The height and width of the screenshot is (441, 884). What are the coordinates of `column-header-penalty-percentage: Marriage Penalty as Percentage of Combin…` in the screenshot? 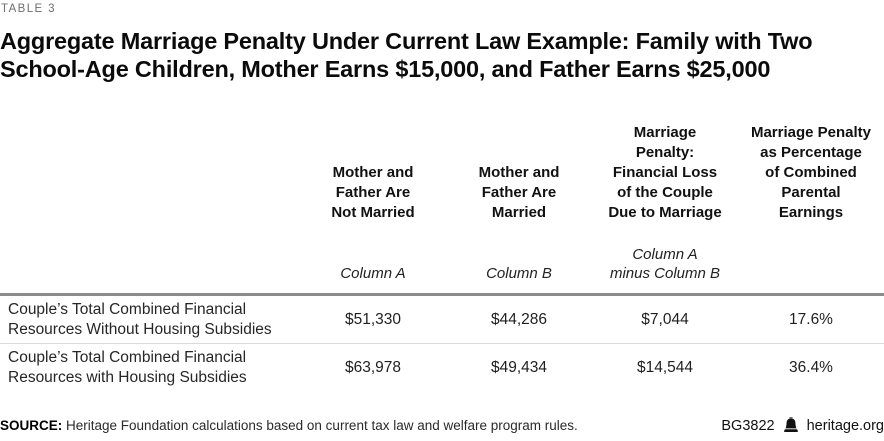 It's located at (811, 172).